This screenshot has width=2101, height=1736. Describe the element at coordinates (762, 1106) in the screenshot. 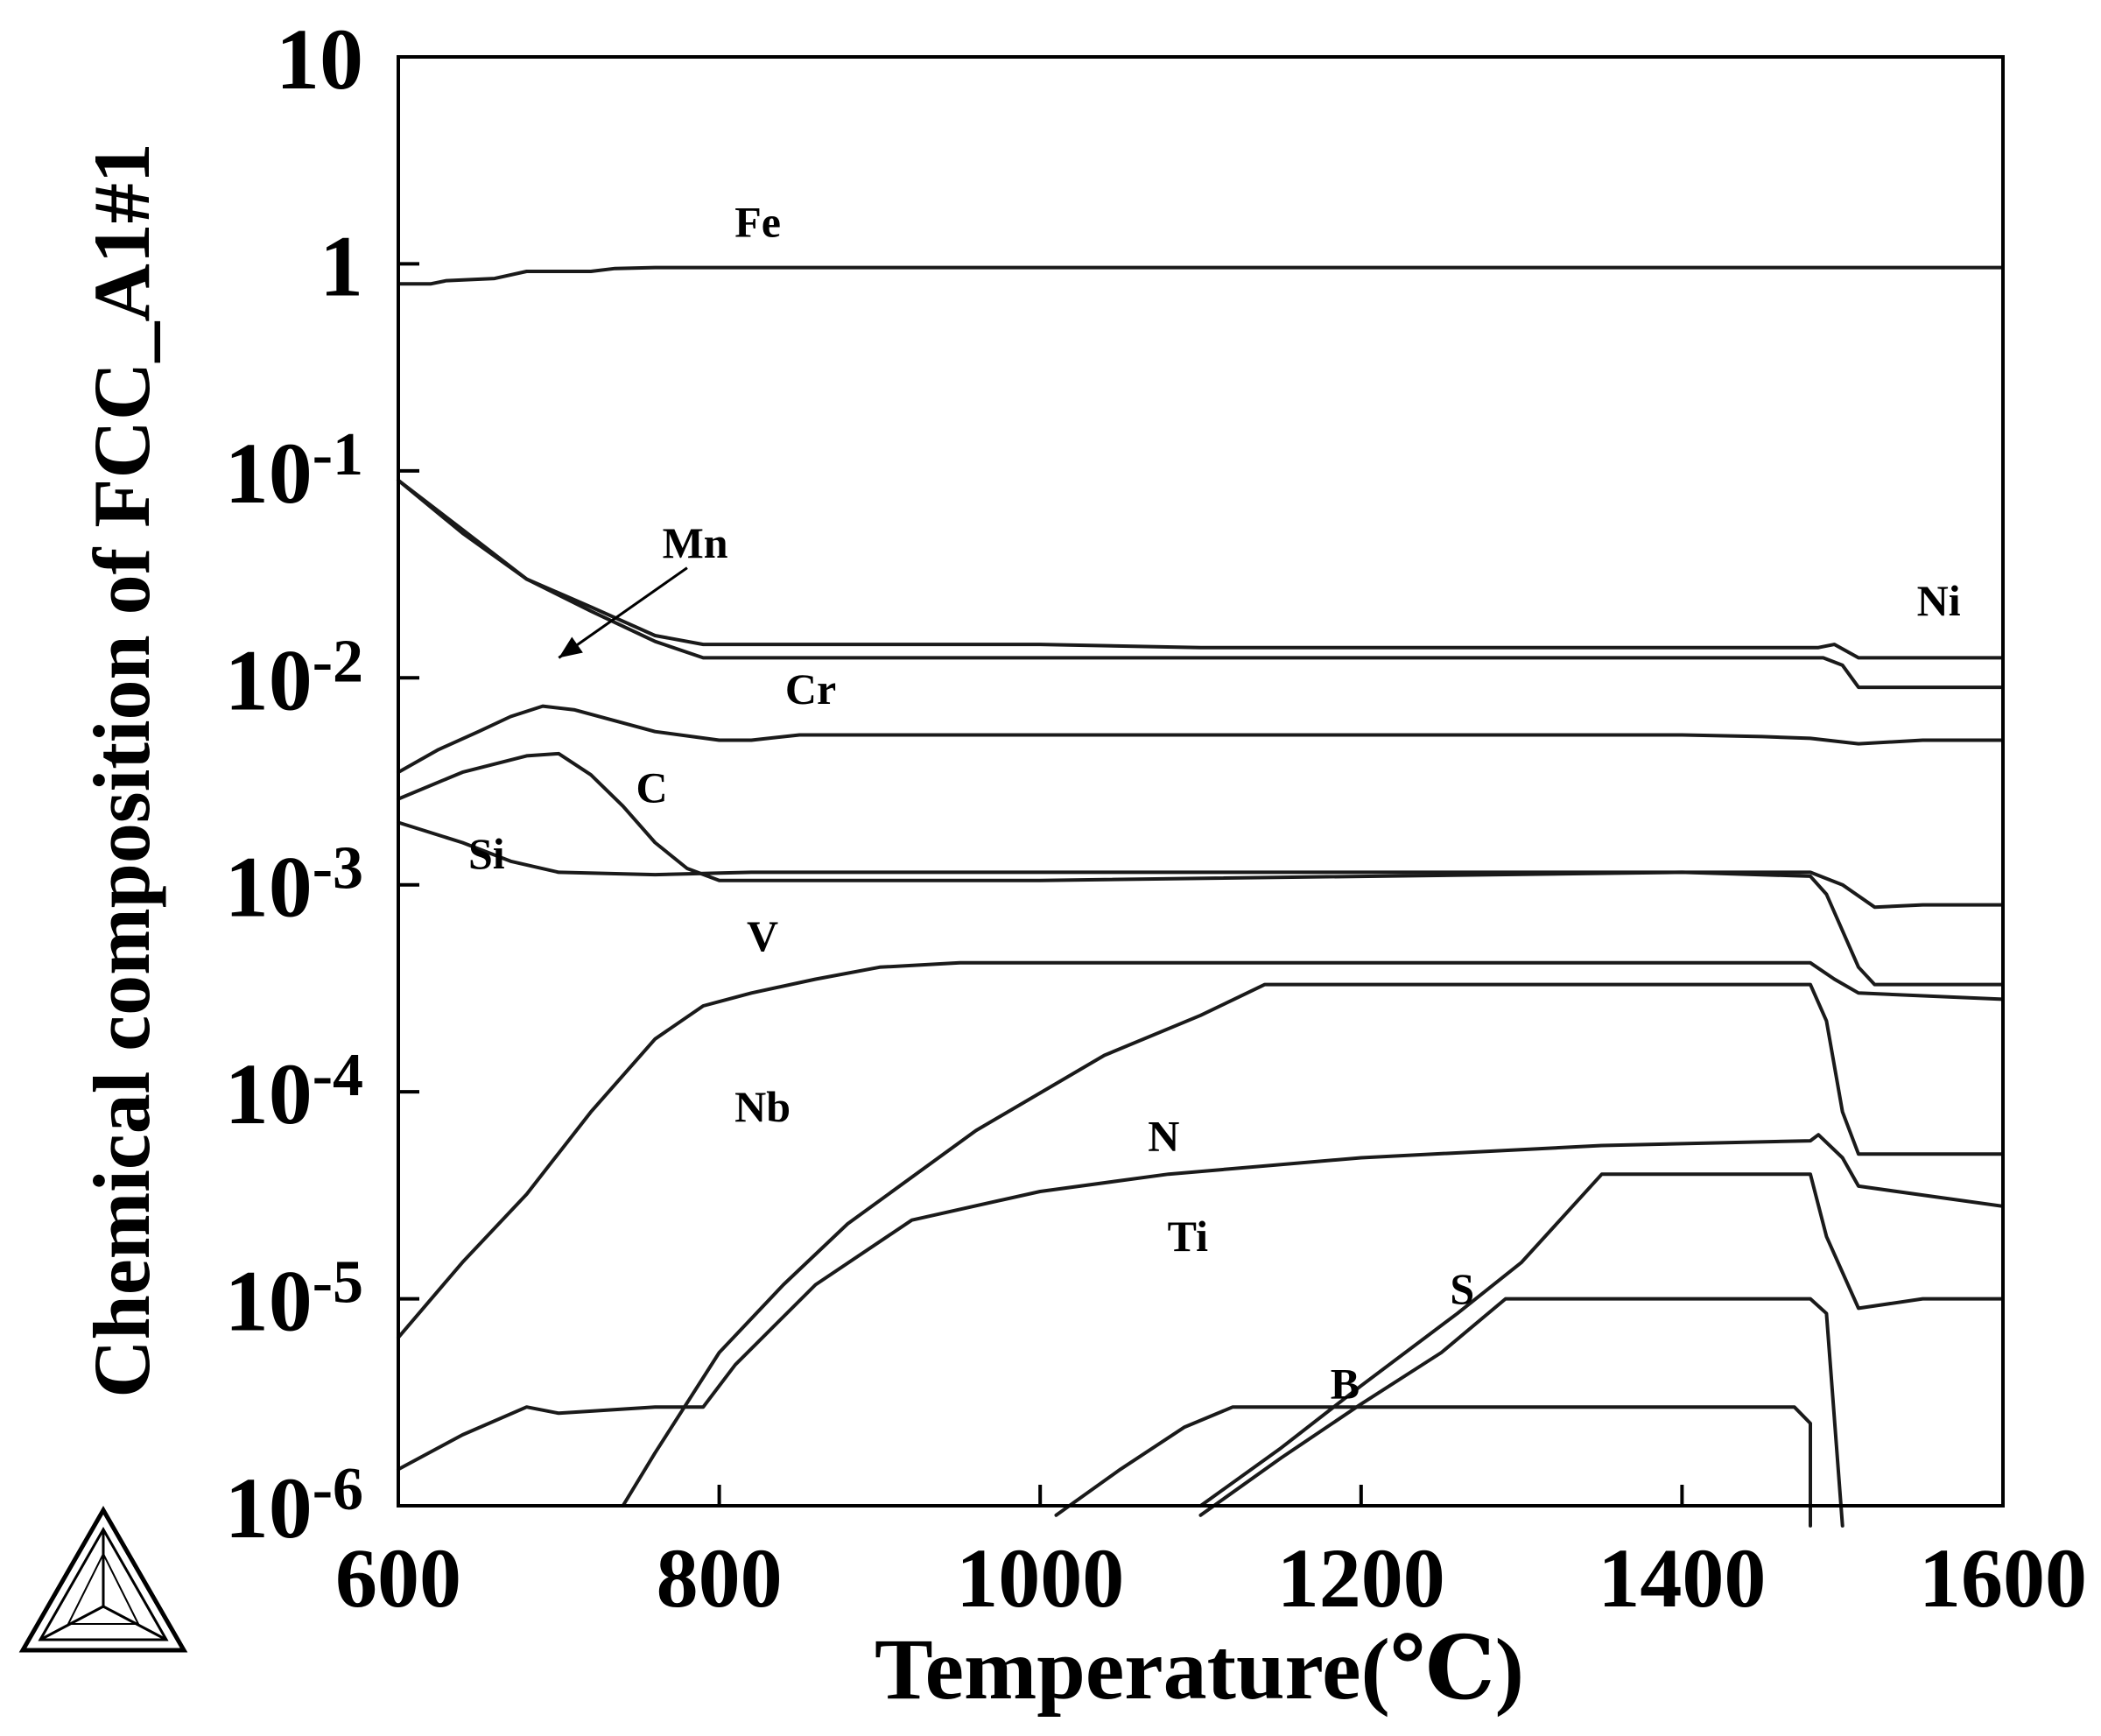

I see `series-label-nb: Nb` at that location.